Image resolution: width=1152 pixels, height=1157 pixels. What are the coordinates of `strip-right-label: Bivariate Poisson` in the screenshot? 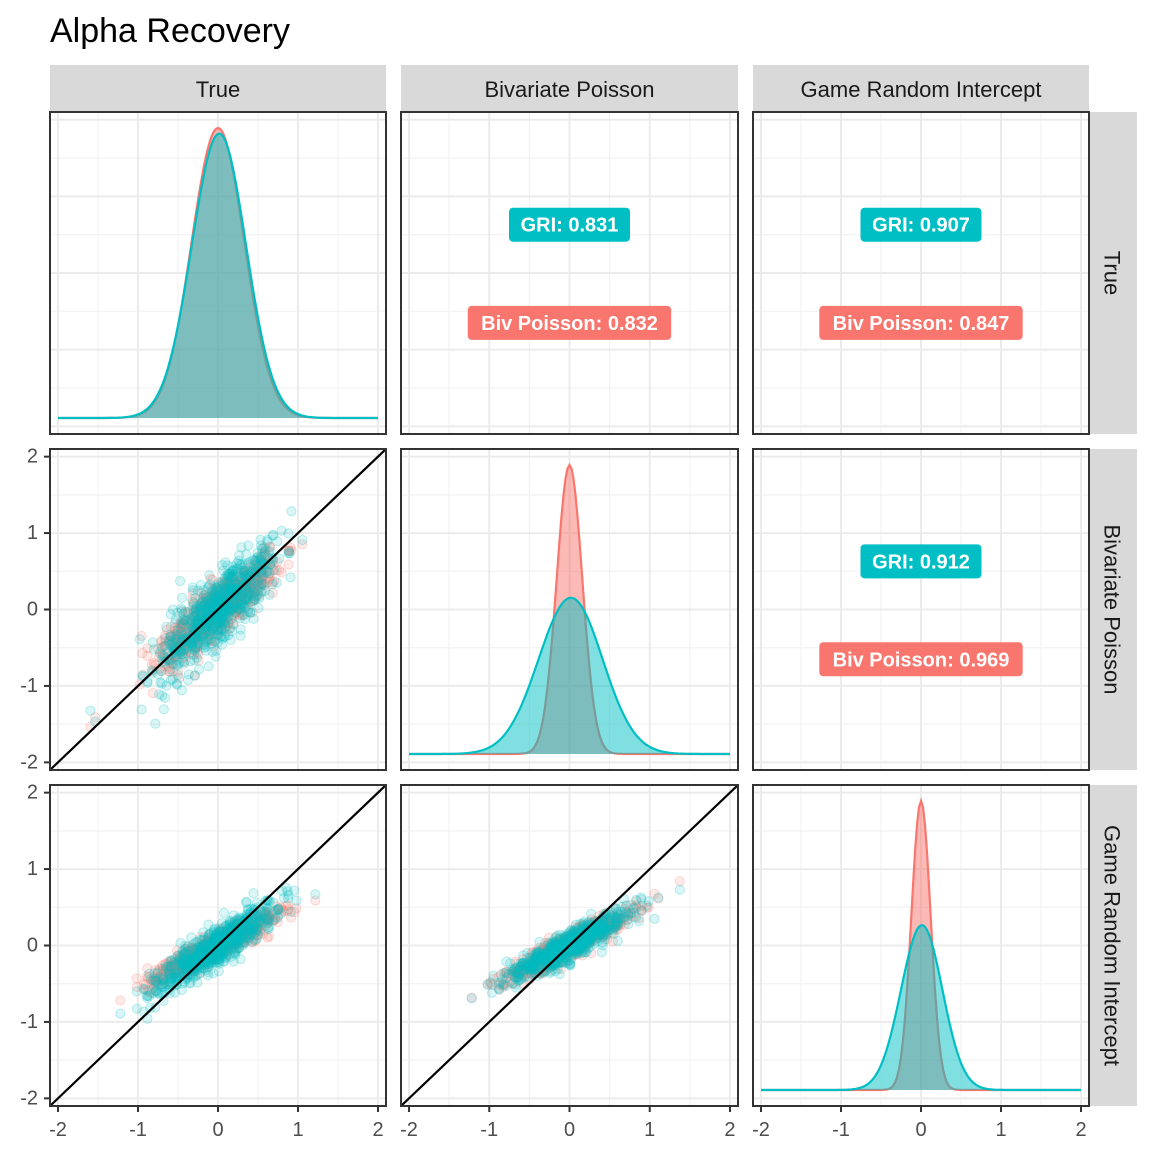 It's located at (1112, 610).